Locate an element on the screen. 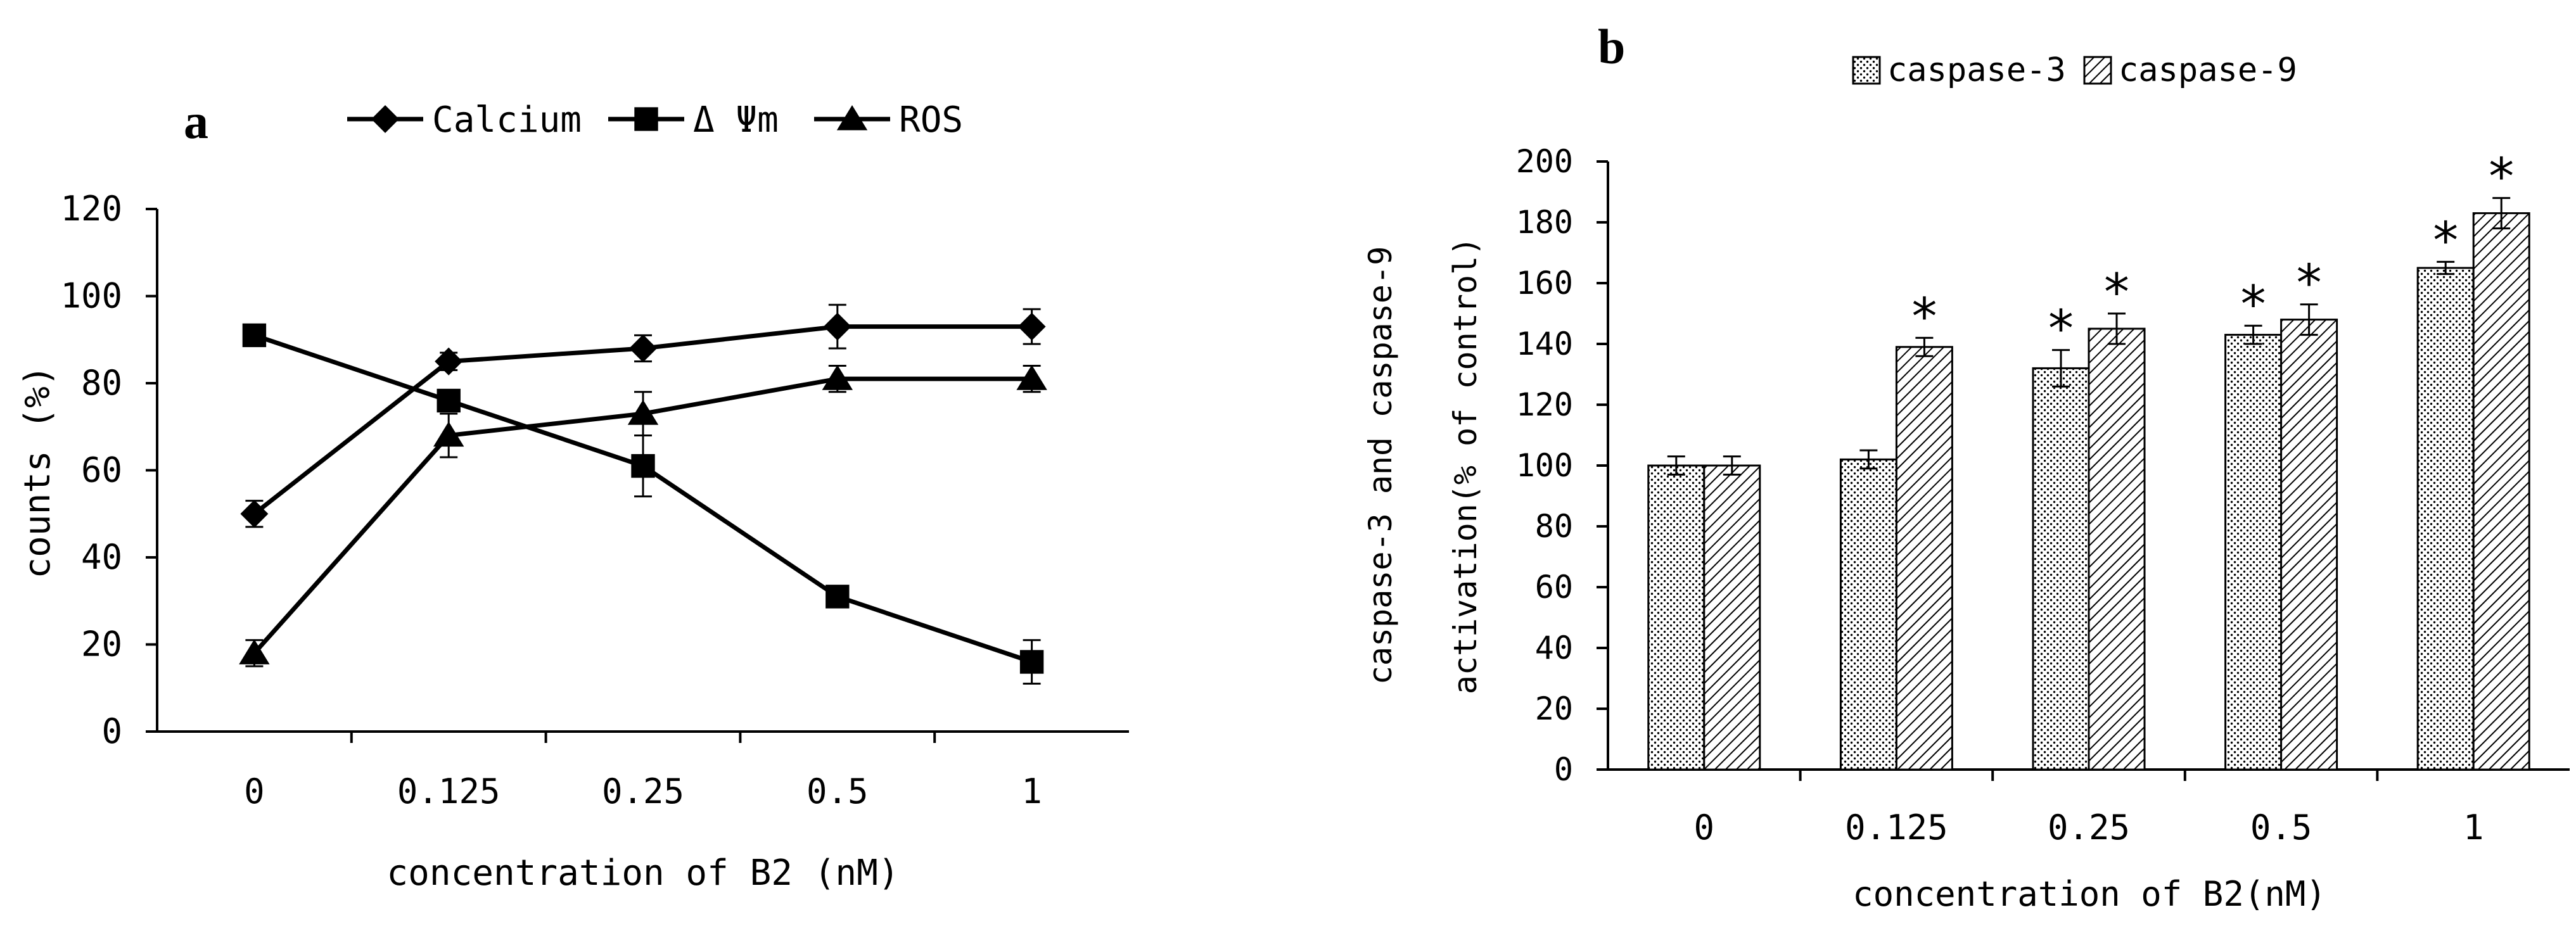 The height and width of the screenshot is (926, 2576). panel-b-y-tick-label: 140 is located at coordinates (1544, 344).